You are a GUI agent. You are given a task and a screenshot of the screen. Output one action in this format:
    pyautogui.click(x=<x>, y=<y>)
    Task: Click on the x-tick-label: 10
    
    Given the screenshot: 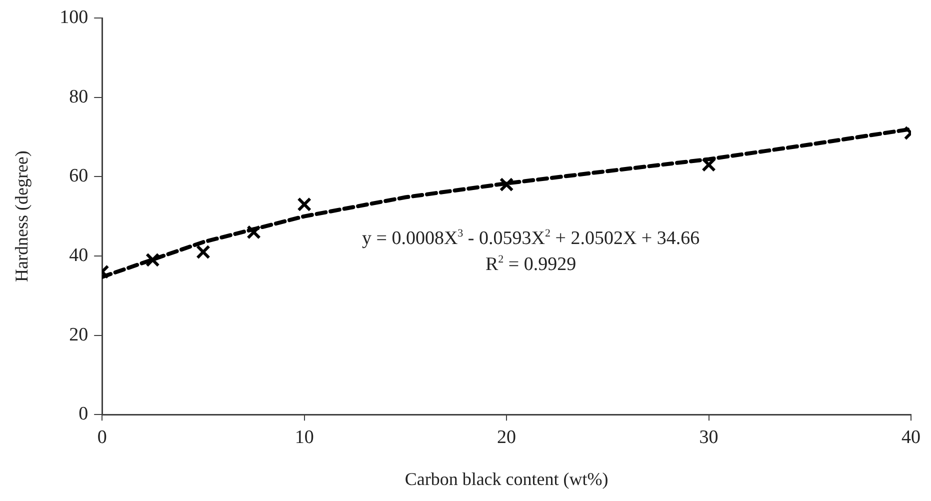 What is the action you would take?
    pyautogui.click(x=304, y=437)
    